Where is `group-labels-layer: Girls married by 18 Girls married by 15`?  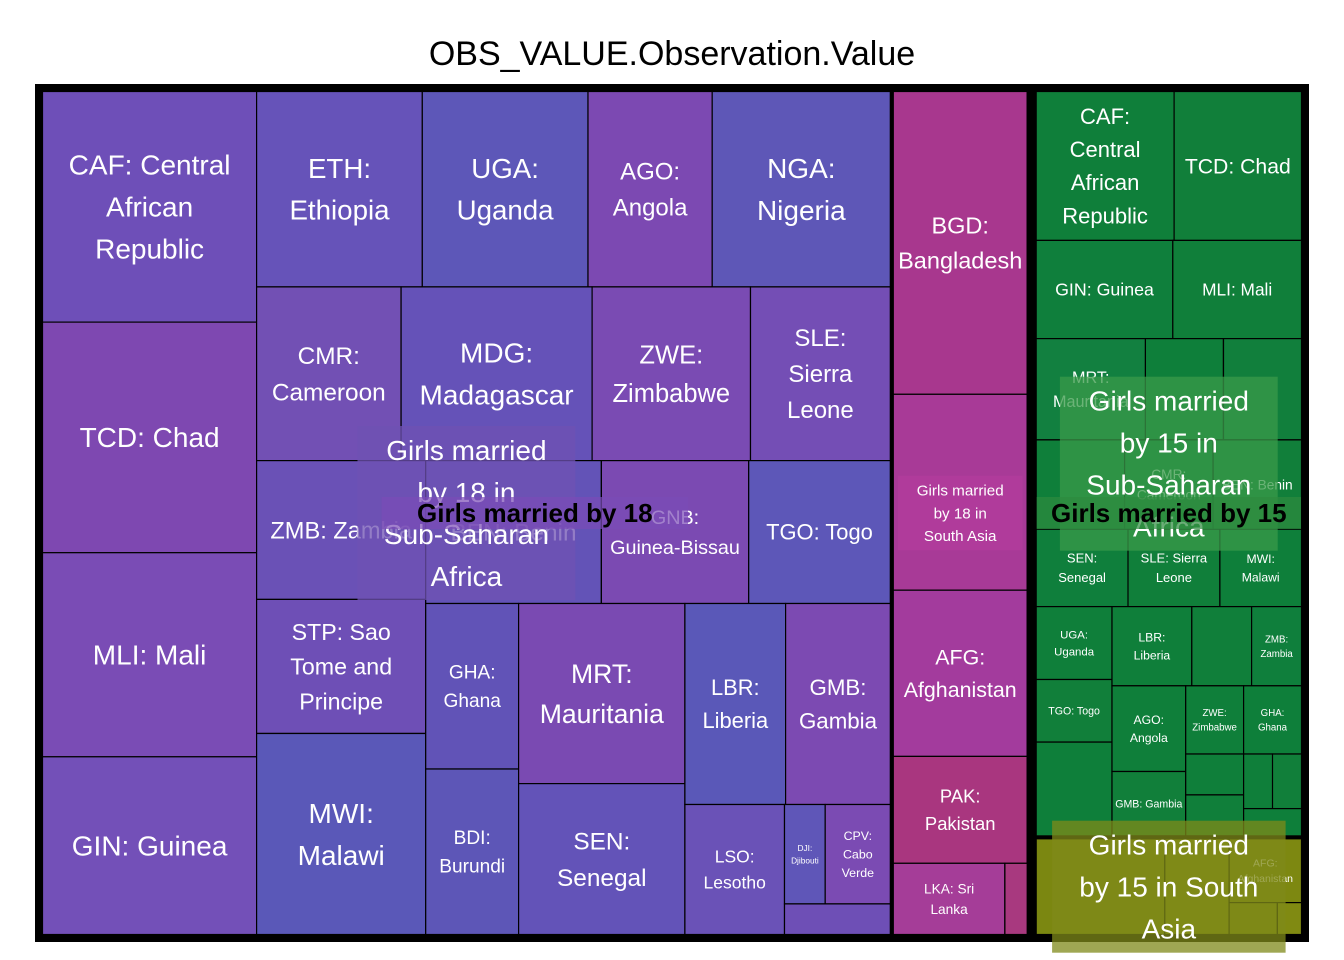
group-labels-layer: Girls married by 18 Girls married by 15 is located at coordinates (841, 513).